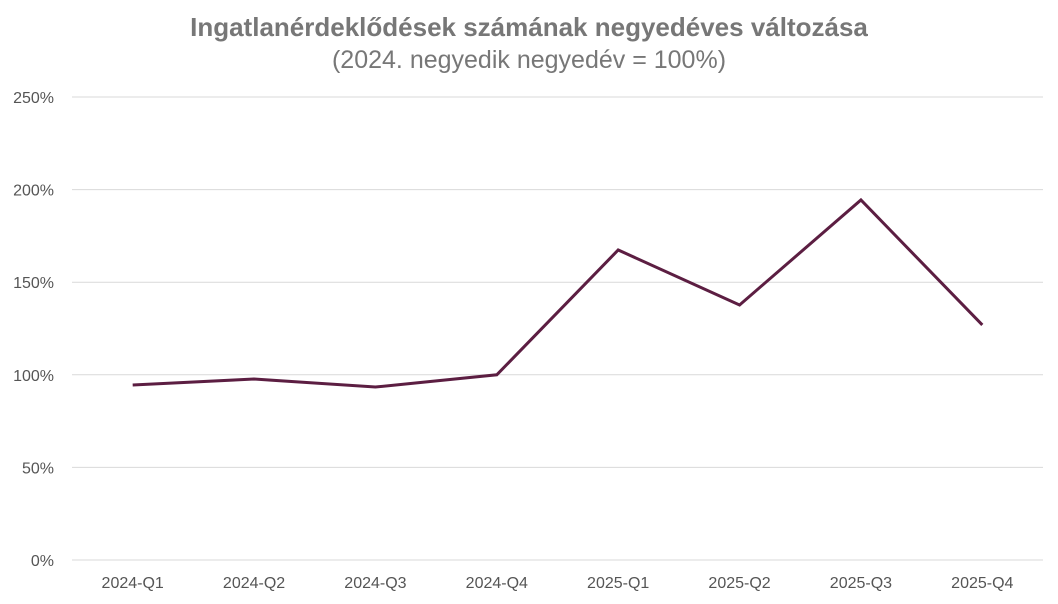 The width and height of the screenshot is (1058, 604). What do you see at coordinates (982, 583) in the screenshot?
I see `x-tick-label: 2025-Q4` at bounding box center [982, 583].